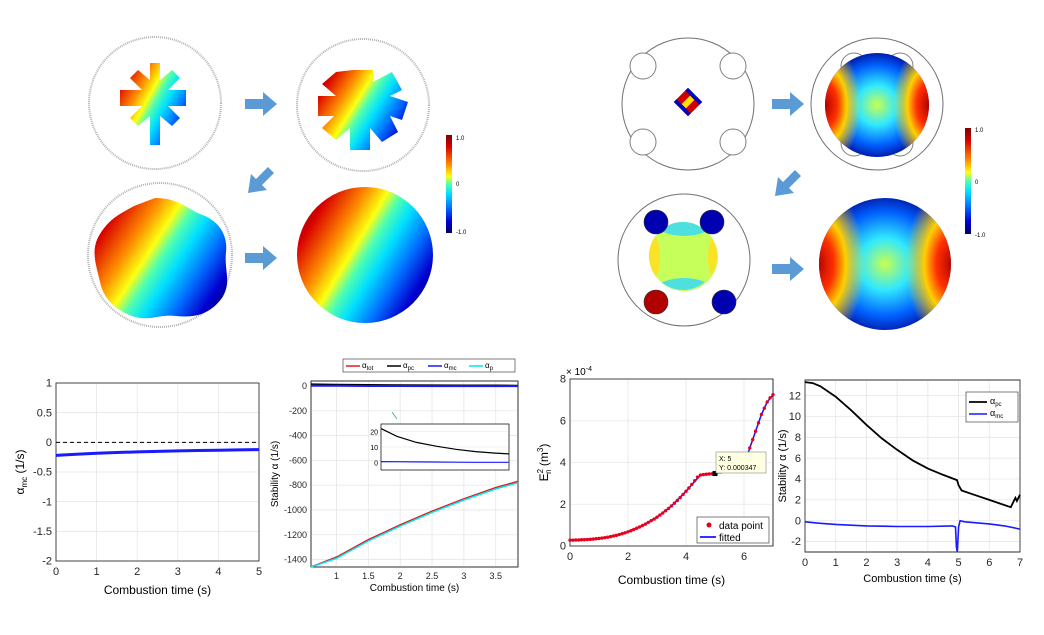 This screenshot has height=635, width=1044. Describe the element at coordinates (261, 180) in the screenshot. I see `down-left-arrow-icon` at that location.